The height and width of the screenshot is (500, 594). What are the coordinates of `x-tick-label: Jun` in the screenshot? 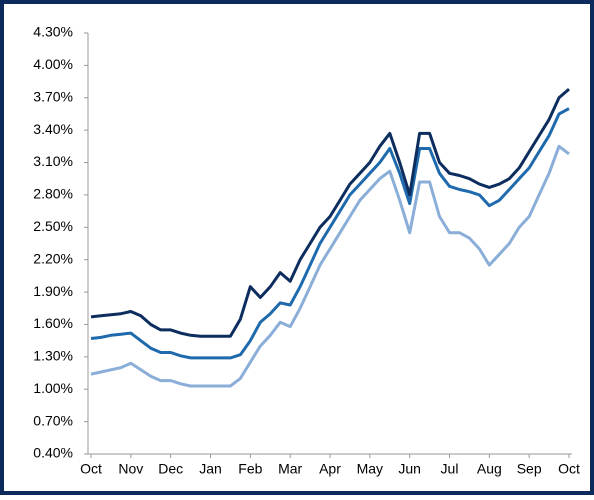 It's located at (409, 469).